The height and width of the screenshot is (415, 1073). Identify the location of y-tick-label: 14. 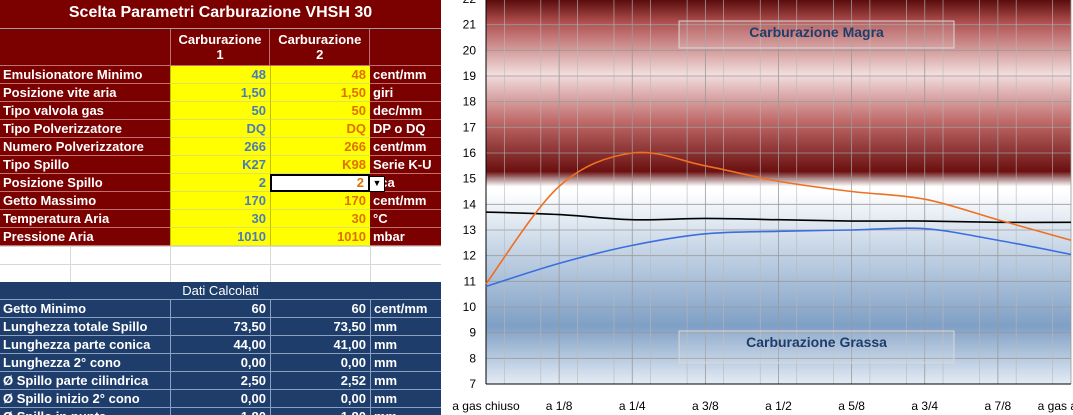
(470, 204).